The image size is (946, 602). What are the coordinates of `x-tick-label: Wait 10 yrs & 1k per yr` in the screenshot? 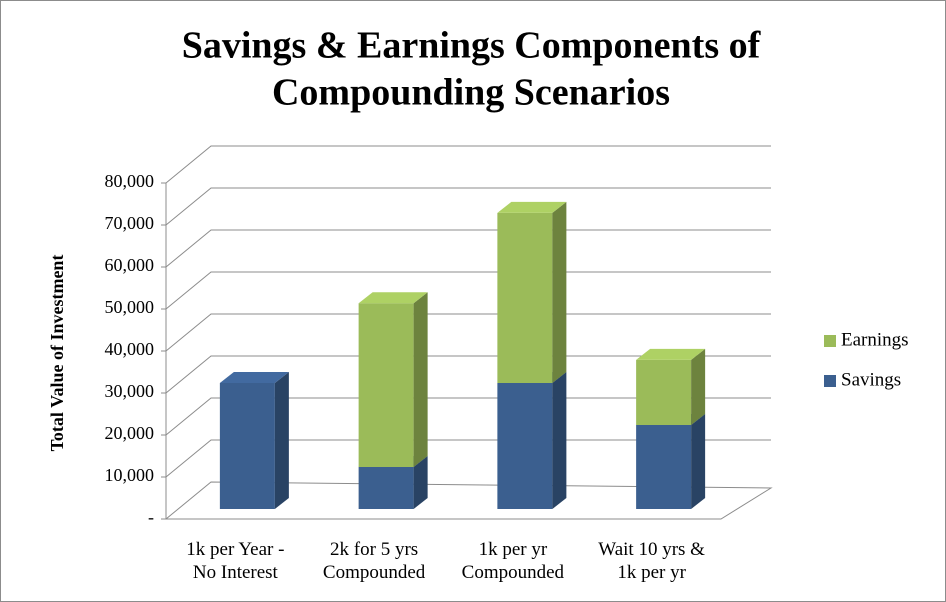 It's located at (651, 561).